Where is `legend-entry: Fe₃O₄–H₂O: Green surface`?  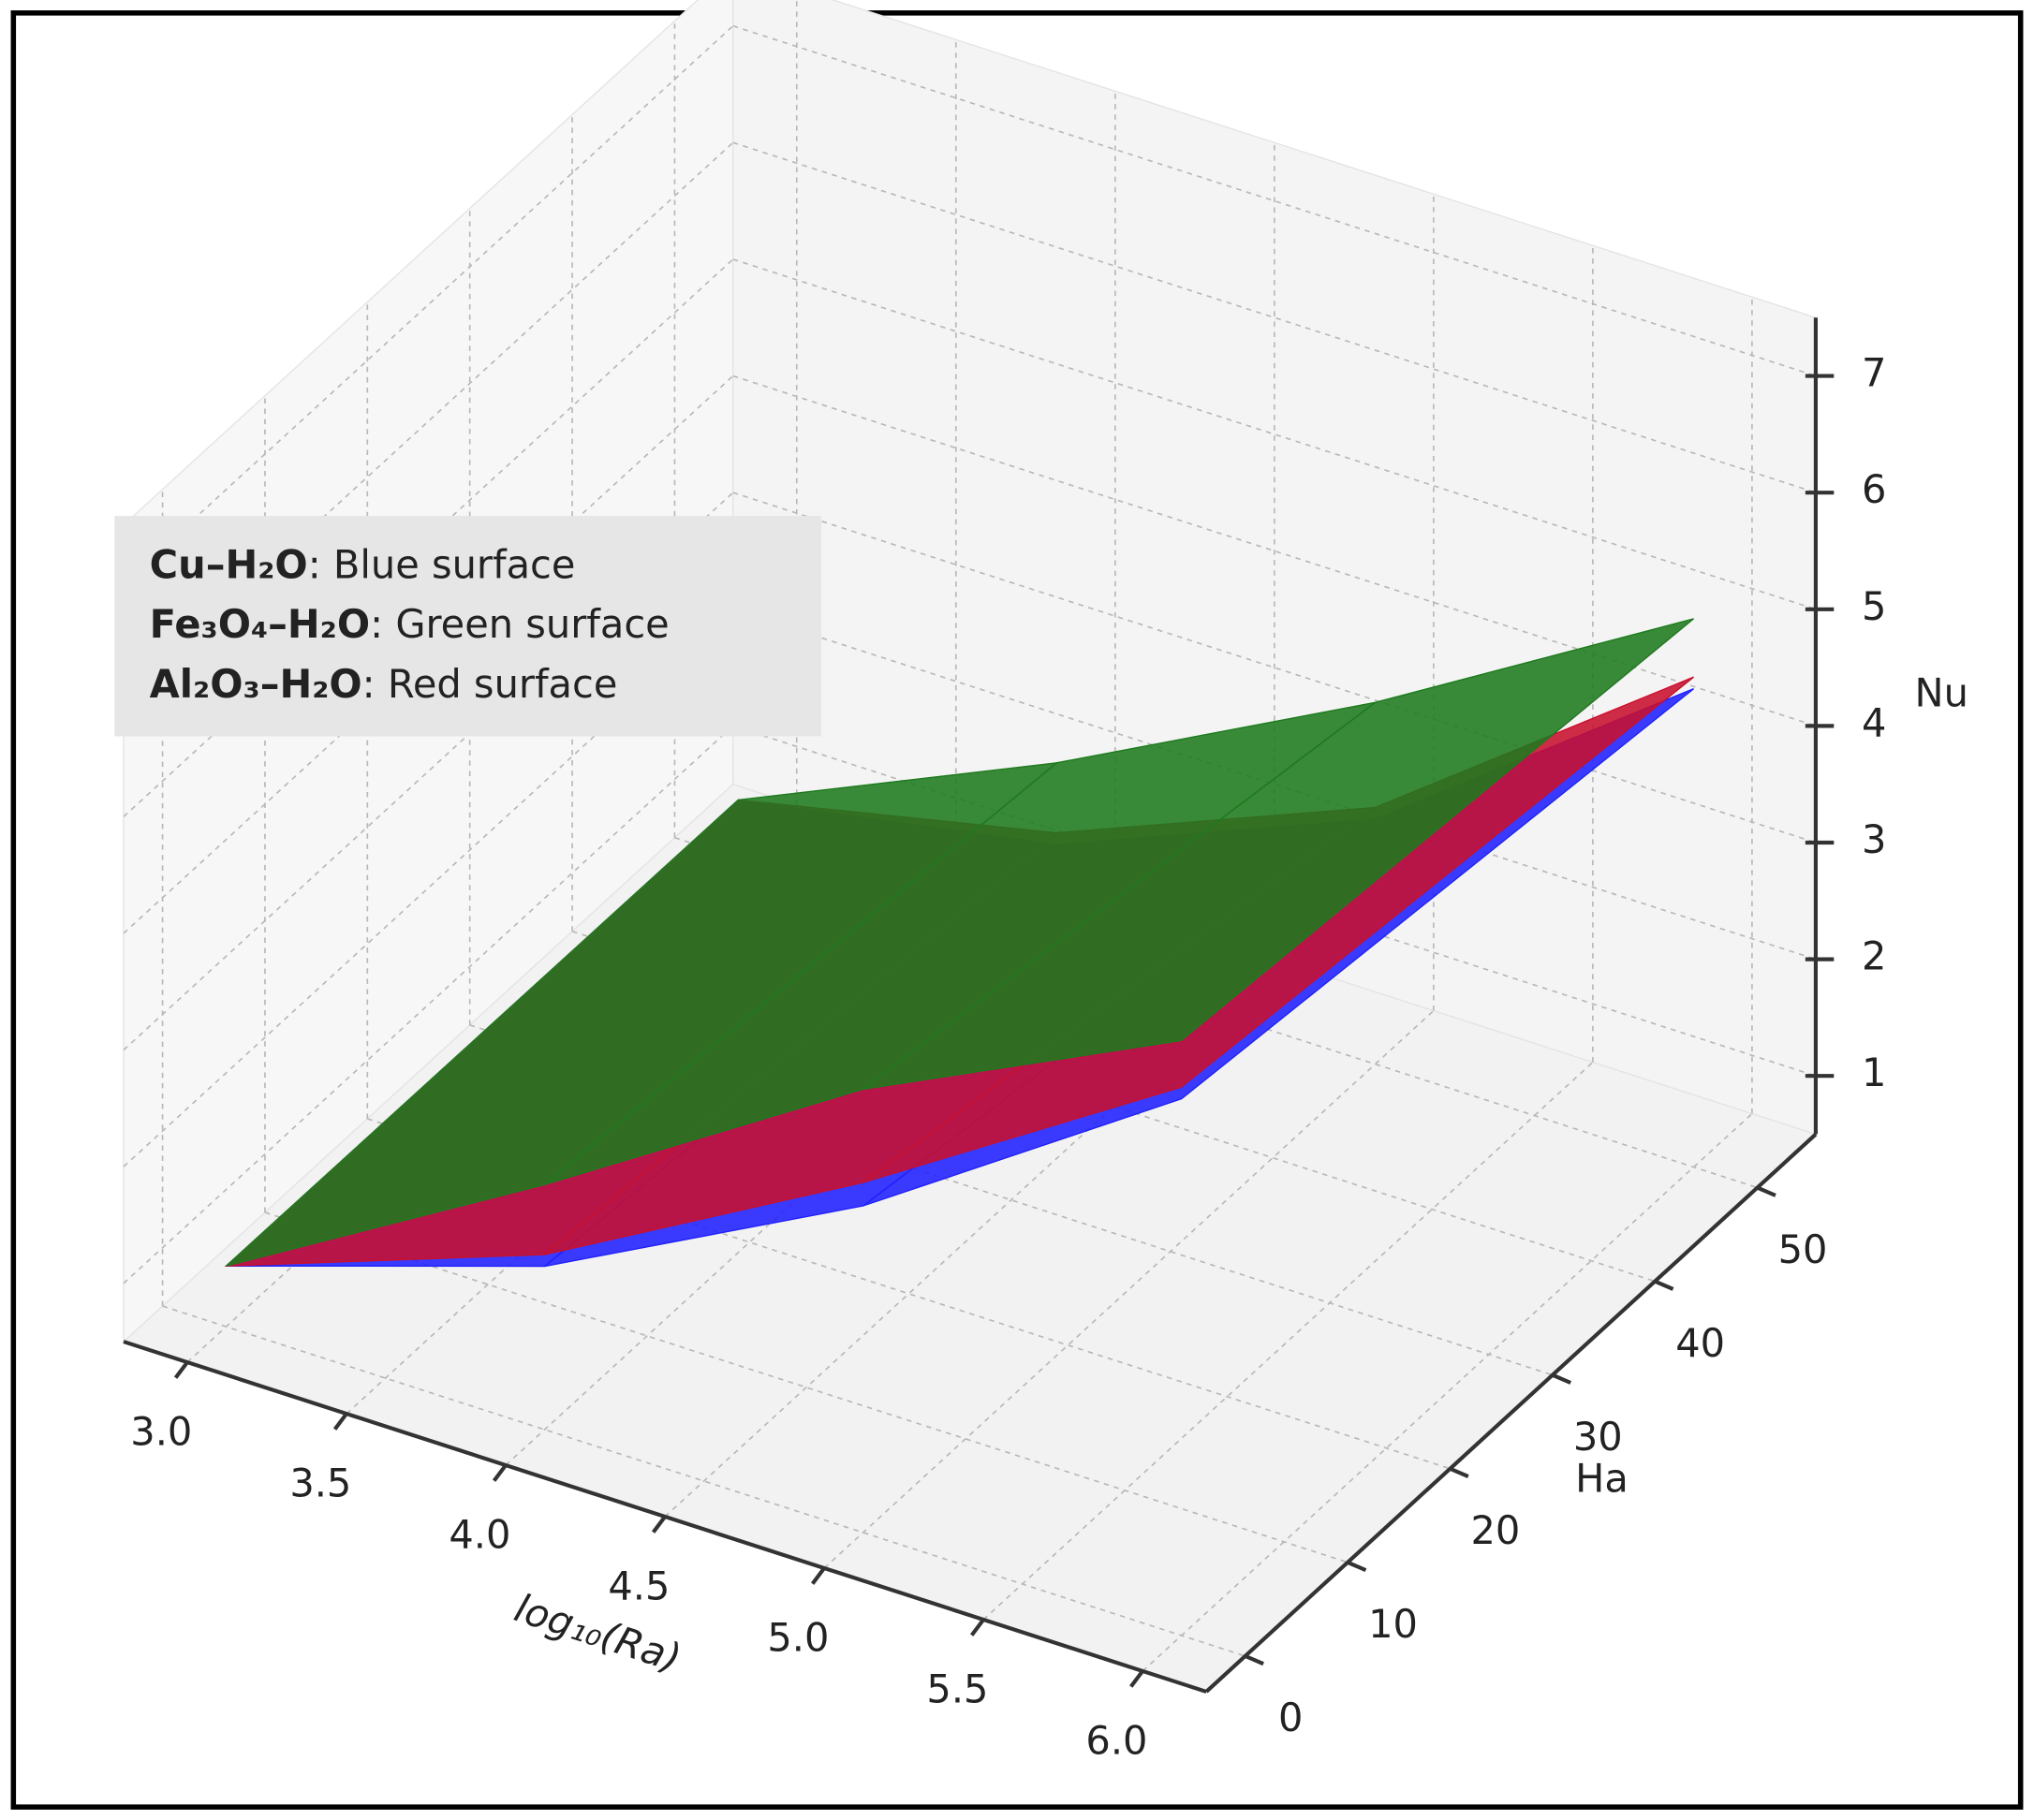
legend-entry: Fe₃O₄–H₂O: Green surface is located at coordinates (410, 624).